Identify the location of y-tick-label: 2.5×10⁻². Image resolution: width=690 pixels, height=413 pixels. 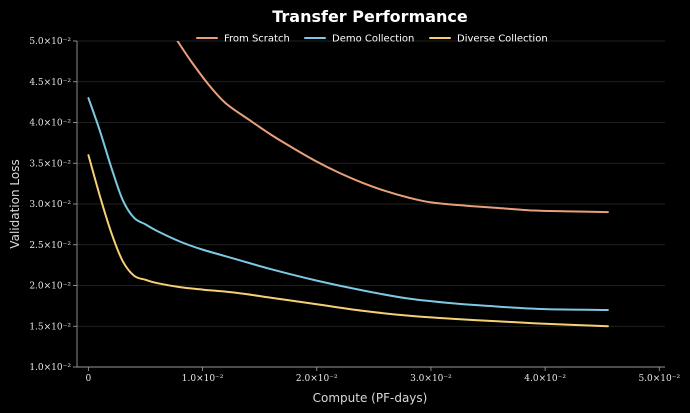
(50, 246).